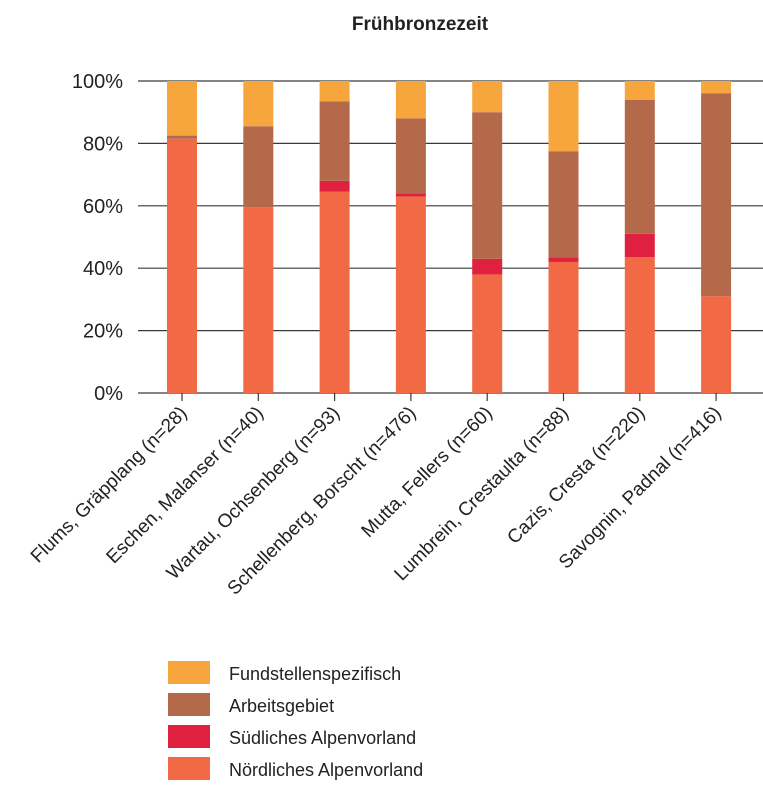 The width and height of the screenshot is (763, 789). What do you see at coordinates (281, 706) in the screenshot?
I see `legend-label: Arbeitsgebiet` at bounding box center [281, 706].